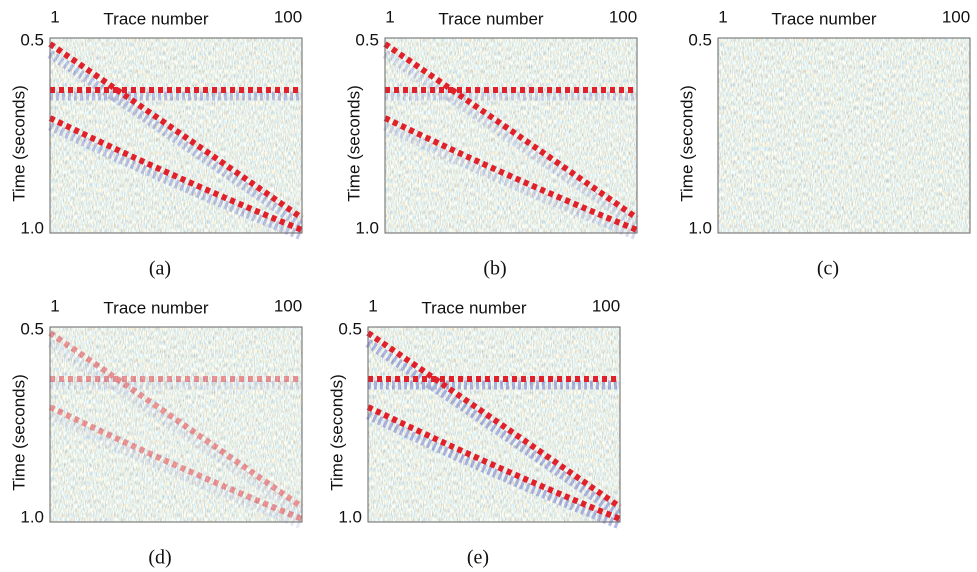 This screenshot has height=572, width=977. Describe the element at coordinates (494, 269) in the screenshot. I see `panel-caption: (b)` at that location.